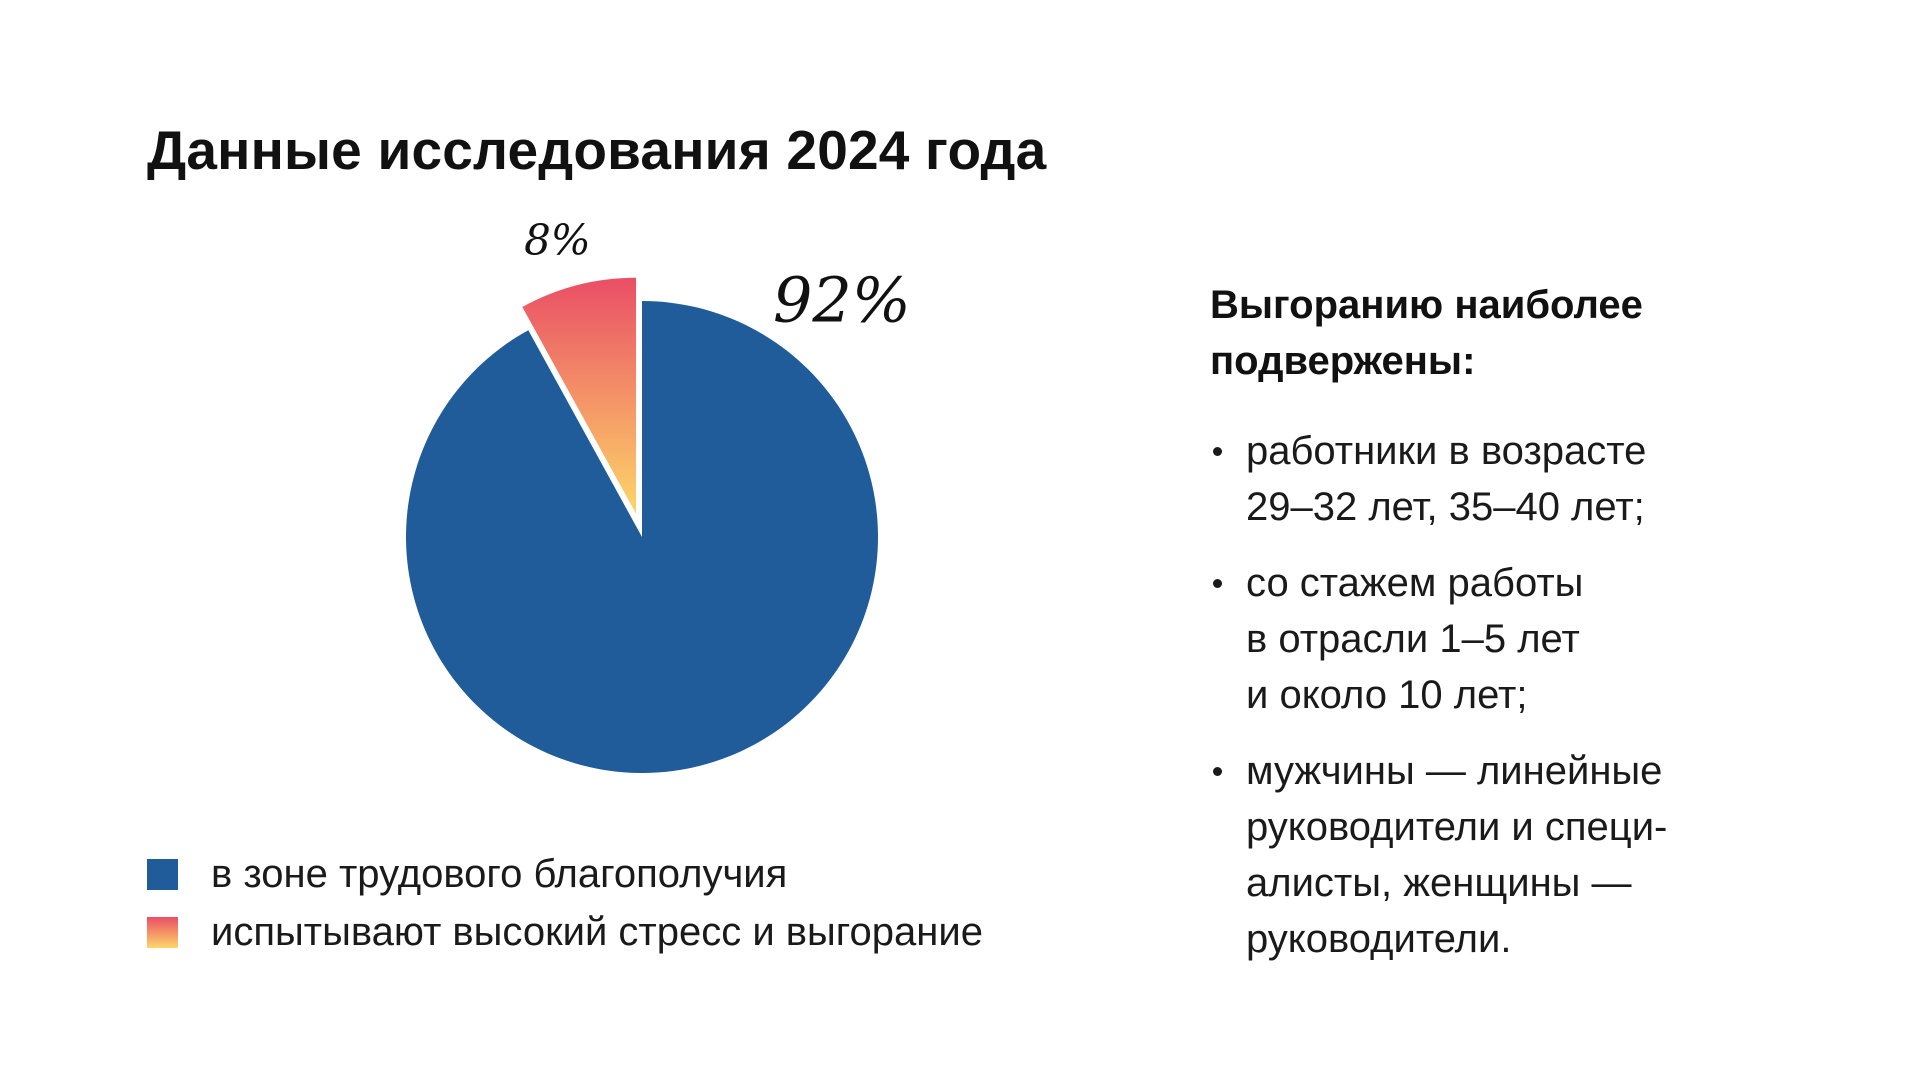 The image size is (1920, 1080). What do you see at coordinates (1446, 451) in the screenshot?
I see `list-item-line: работники в возрасте` at bounding box center [1446, 451].